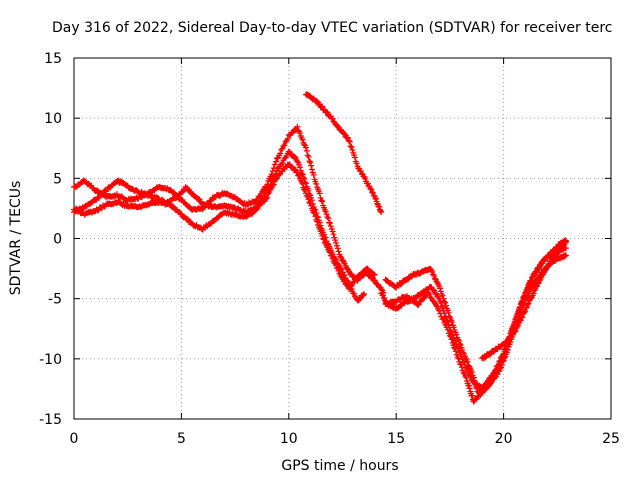 The width and height of the screenshot is (640, 480). I want to click on y-tick-label: -10, so click(50, 360).